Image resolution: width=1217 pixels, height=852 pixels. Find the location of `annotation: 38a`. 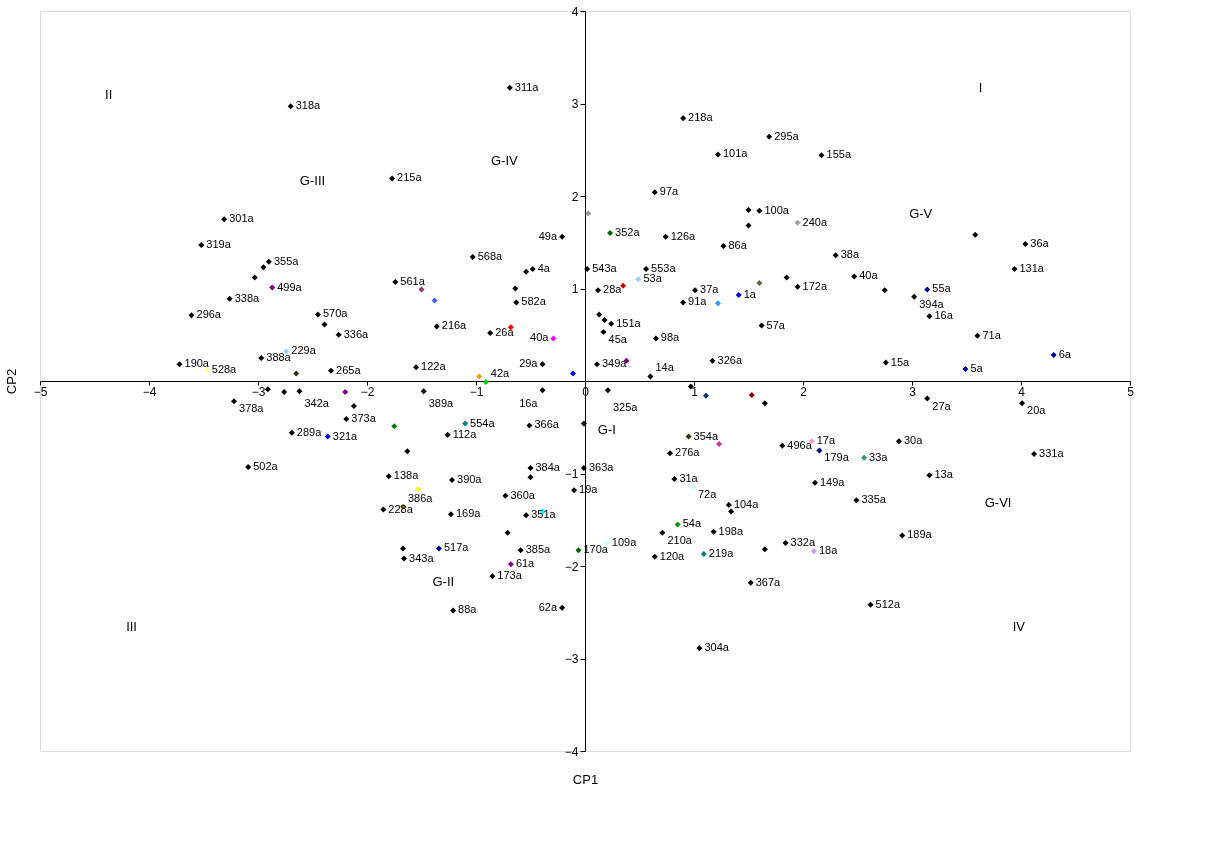

annotation: 38a is located at coordinates (850, 254).